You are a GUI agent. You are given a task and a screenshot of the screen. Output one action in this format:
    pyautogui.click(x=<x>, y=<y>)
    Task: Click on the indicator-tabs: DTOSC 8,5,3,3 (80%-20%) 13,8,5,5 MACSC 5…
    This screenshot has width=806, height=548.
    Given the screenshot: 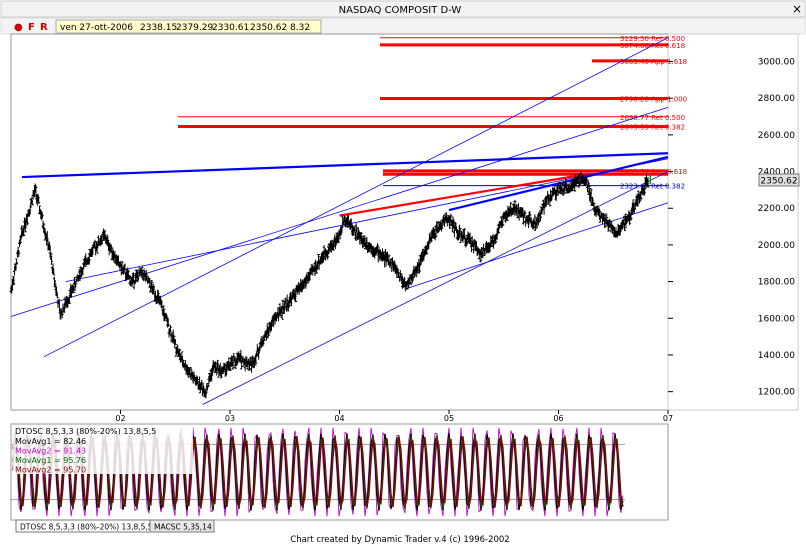 What is the action you would take?
    pyautogui.click(x=115, y=526)
    